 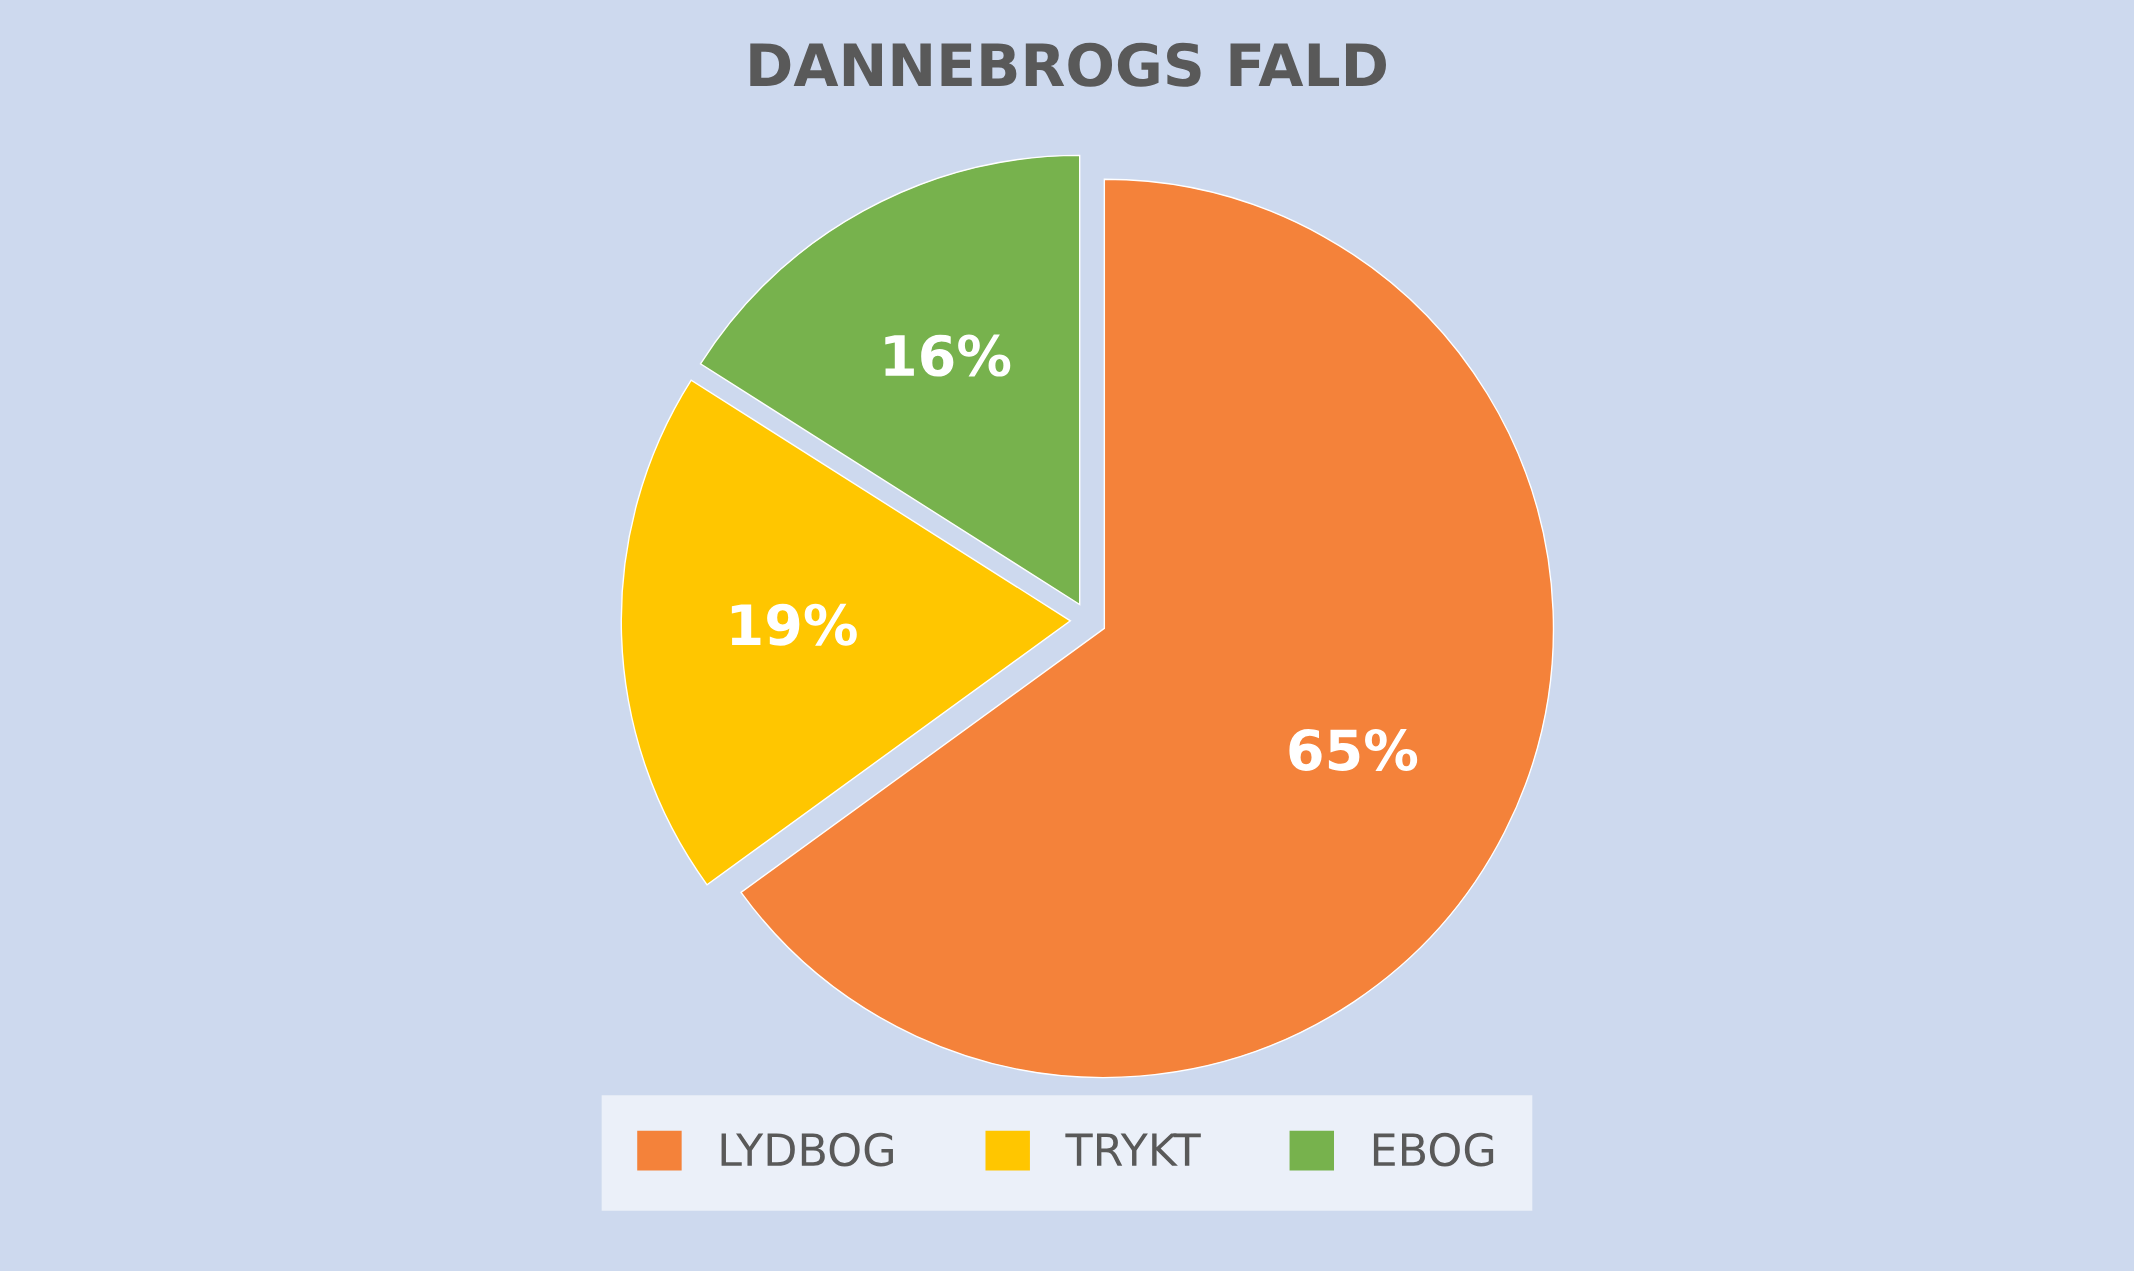 What do you see at coordinates (1133, 1149) in the screenshot?
I see `legend-label: TRYKT` at bounding box center [1133, 1149].